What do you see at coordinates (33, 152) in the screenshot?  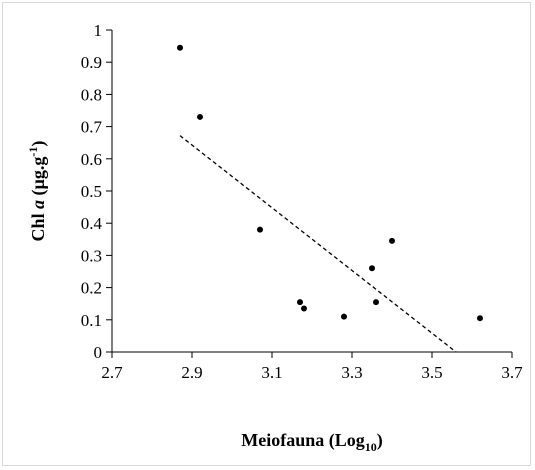 I see `y-axis-title-sup: -1` at bounding box center [33, 152].